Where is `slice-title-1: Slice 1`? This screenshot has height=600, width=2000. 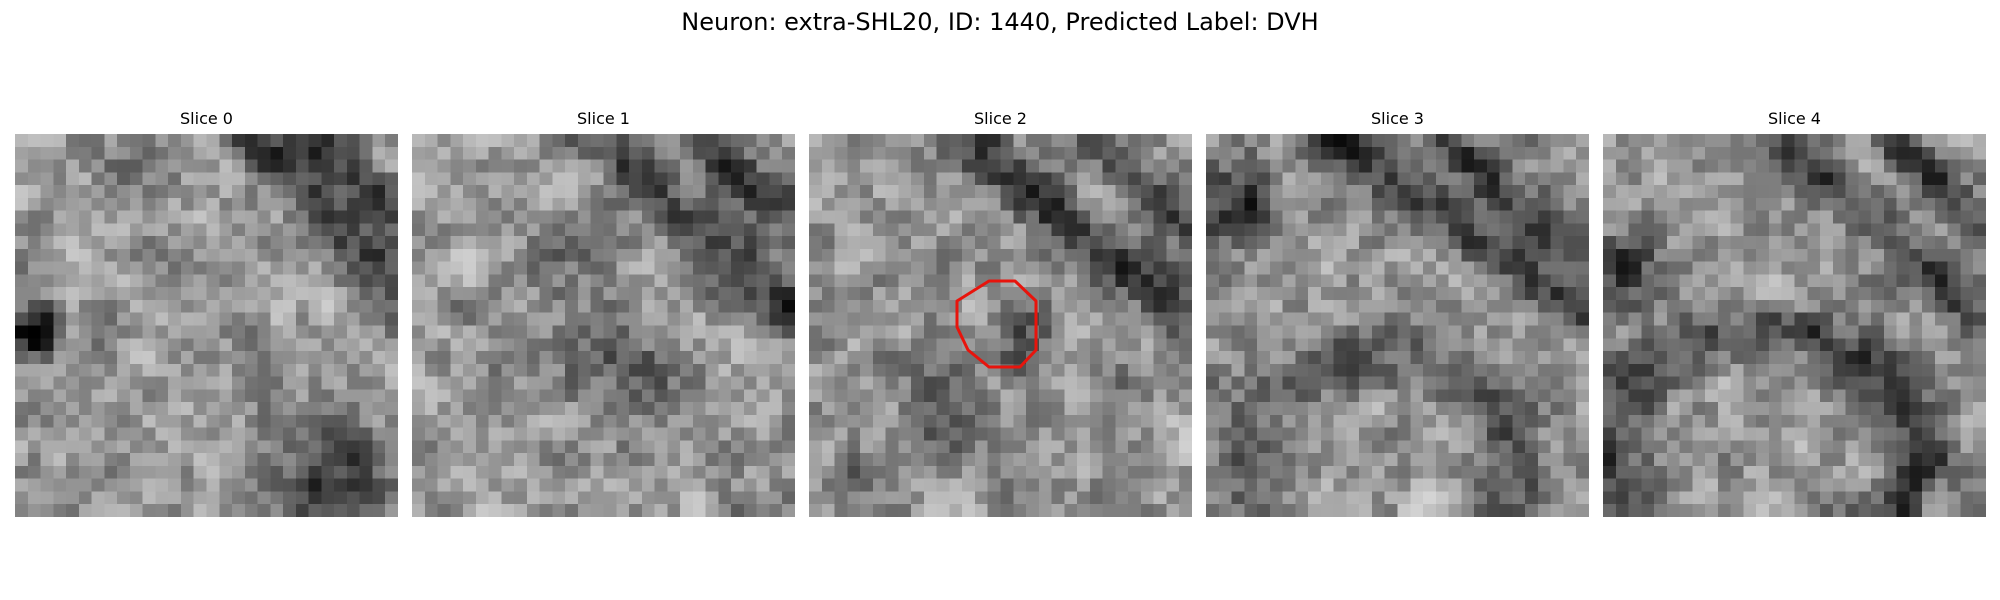 slice-title-1: Slice 1 is located at coordinates (603, 118).